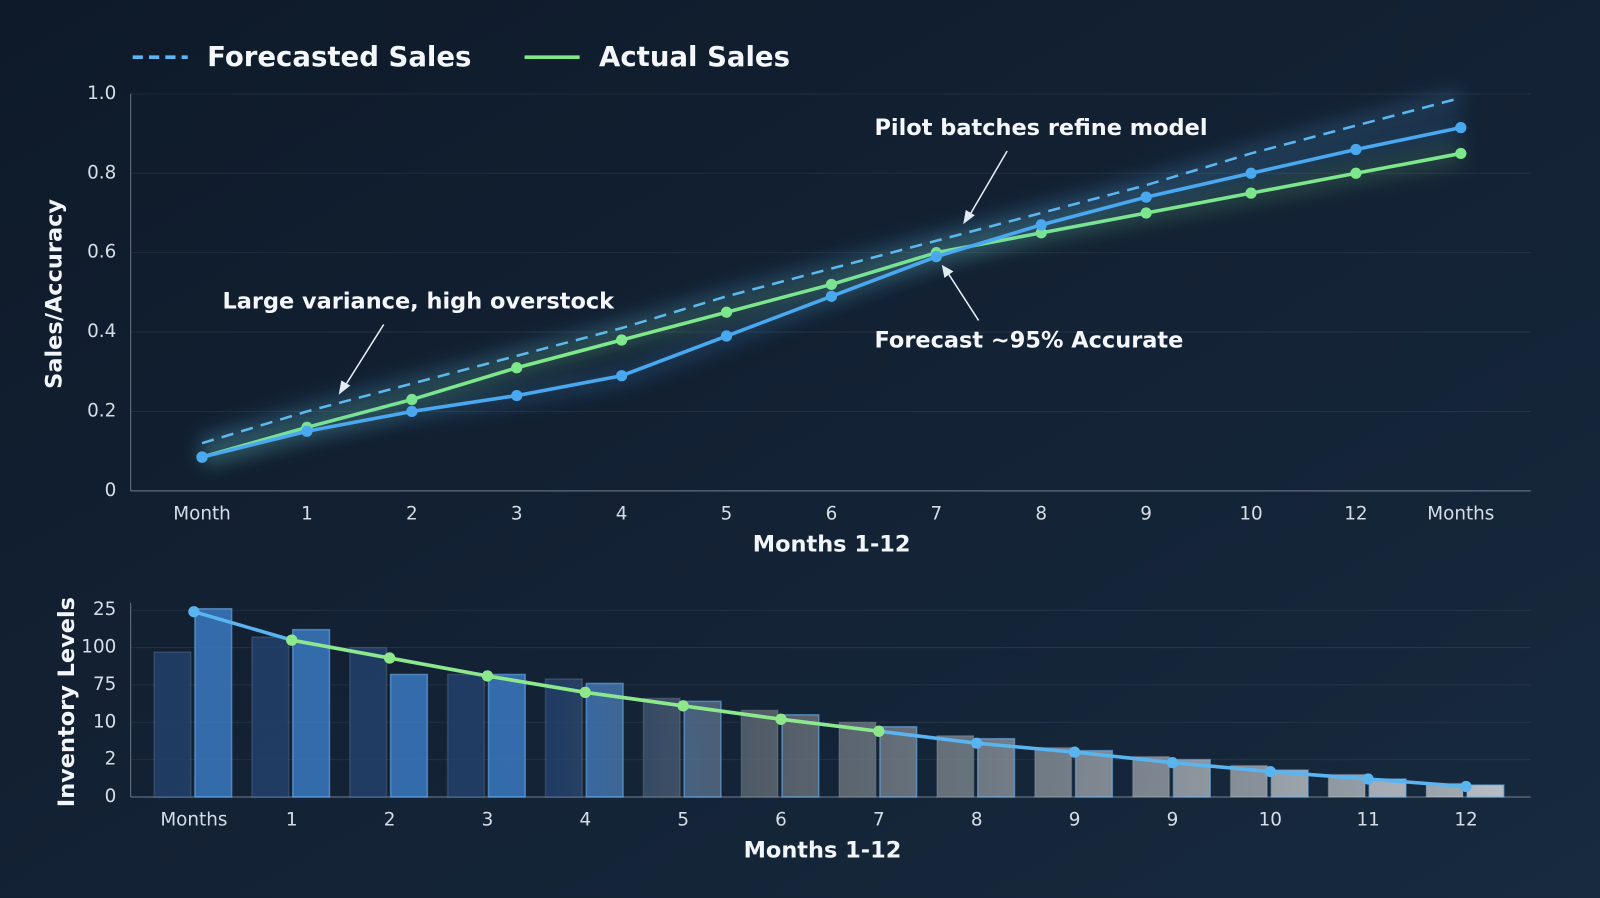  I want to click on x-tick-label: 12, so click(1465, 819).